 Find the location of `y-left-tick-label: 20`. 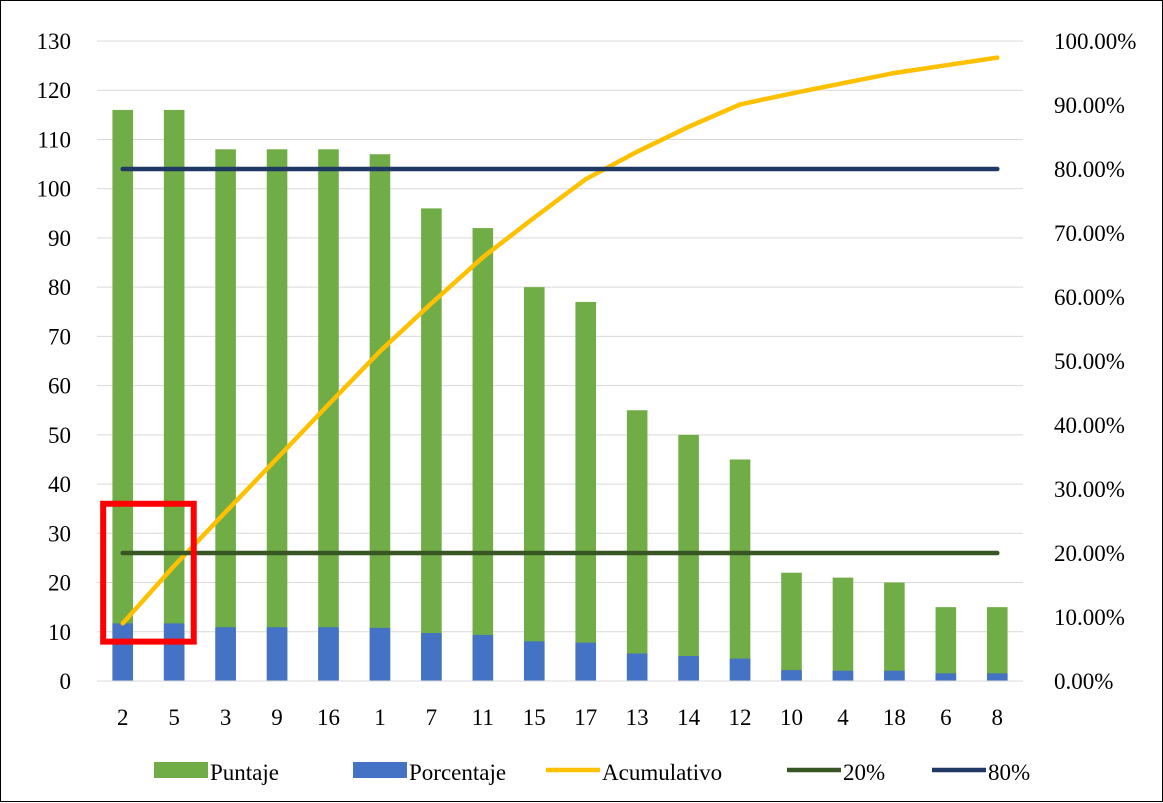

y-left-tick-label: 20 is located at coordinates (59, 583).